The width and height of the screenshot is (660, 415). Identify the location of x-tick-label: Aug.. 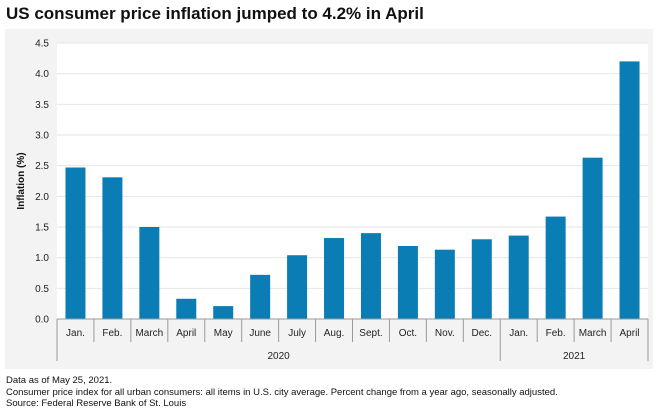
(334, 333).